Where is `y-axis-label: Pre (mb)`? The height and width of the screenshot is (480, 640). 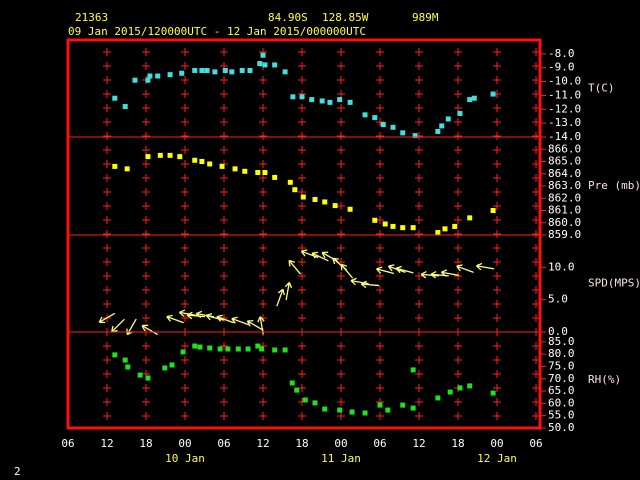 y-axis-label: Pre (mb) is located at coordinates (614, 185).